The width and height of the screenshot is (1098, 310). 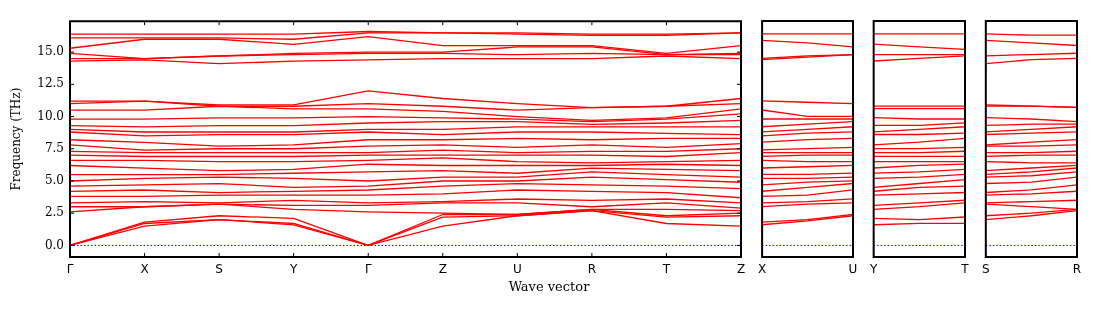 I want to click on y-tick-label: 7.5, so click(x=54, y=147).